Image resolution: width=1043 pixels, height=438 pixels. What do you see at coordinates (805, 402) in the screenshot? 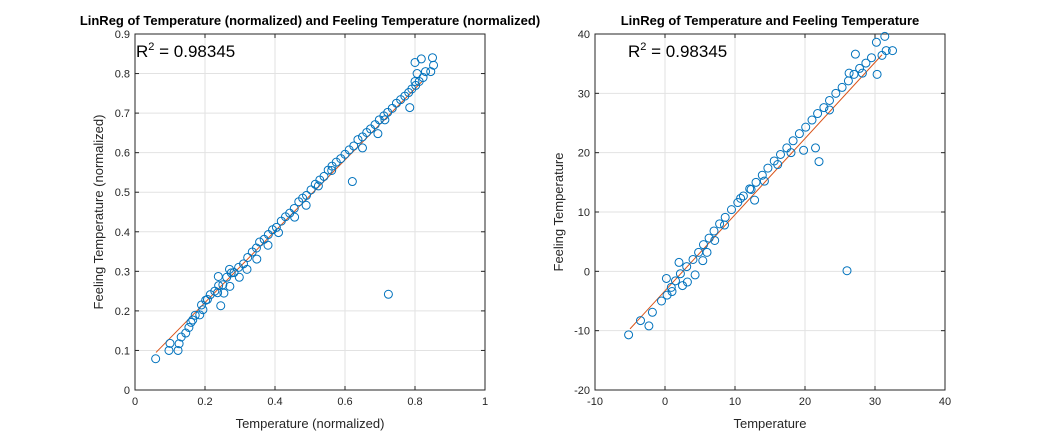
I see `chart2-xtick-label: 20` at bounding box center [805, 402].